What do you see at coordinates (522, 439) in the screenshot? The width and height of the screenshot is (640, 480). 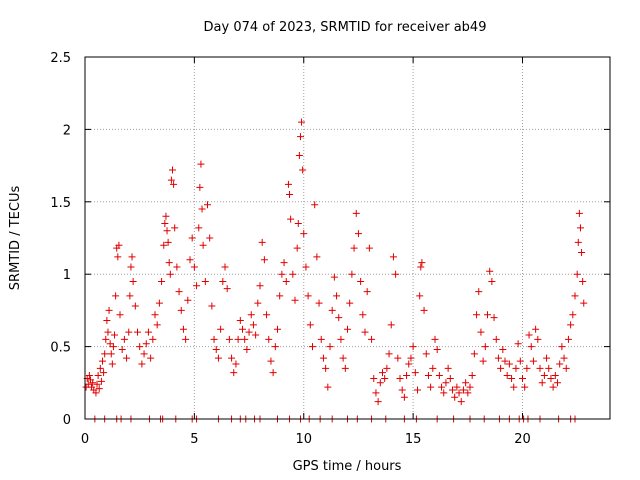 I see `x-tick-label: 20` at bounding box center [522, 439].